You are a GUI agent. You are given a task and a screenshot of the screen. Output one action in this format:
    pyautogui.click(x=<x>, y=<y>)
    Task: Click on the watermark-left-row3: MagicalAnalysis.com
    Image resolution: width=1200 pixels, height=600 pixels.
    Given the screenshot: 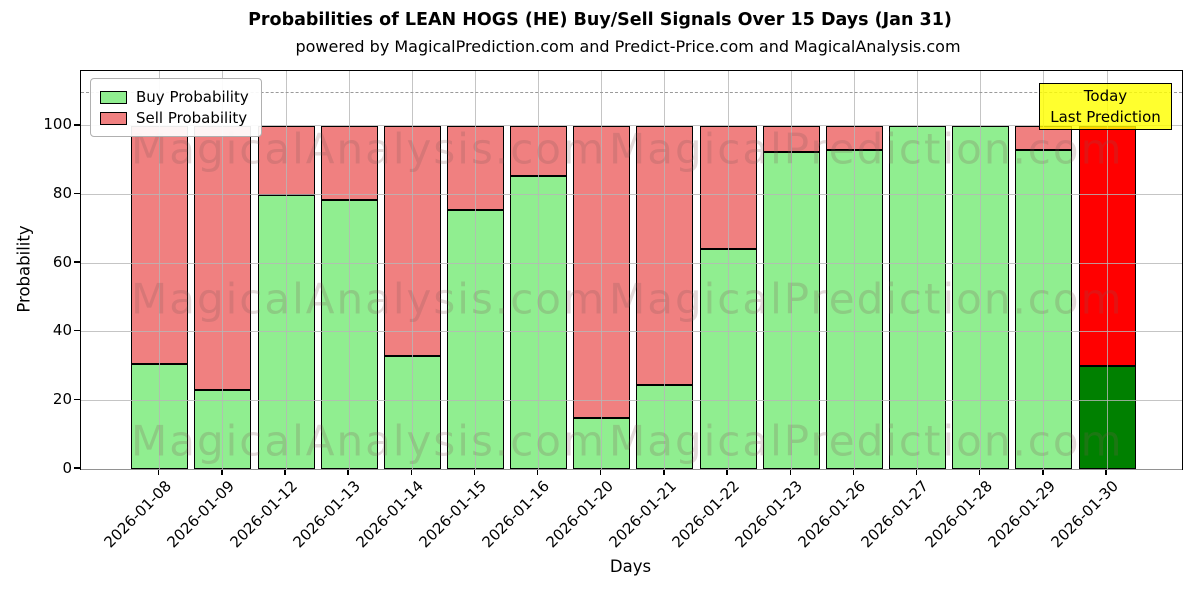 What is the action you would take?
    pyautogui.click(x=368, y=441)
    